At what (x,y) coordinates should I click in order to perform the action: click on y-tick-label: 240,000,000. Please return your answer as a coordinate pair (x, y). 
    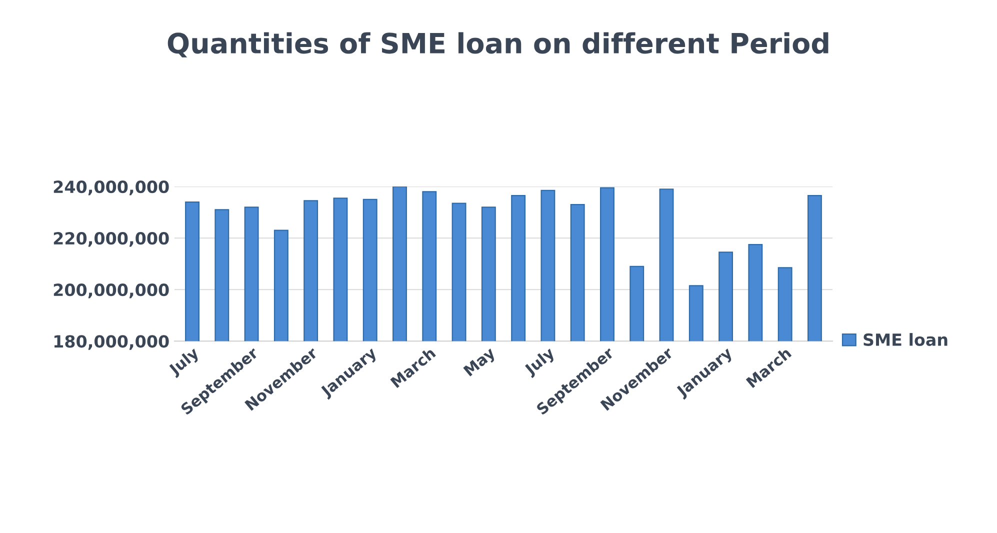
    Looking at the image, I should click on (111, 188).